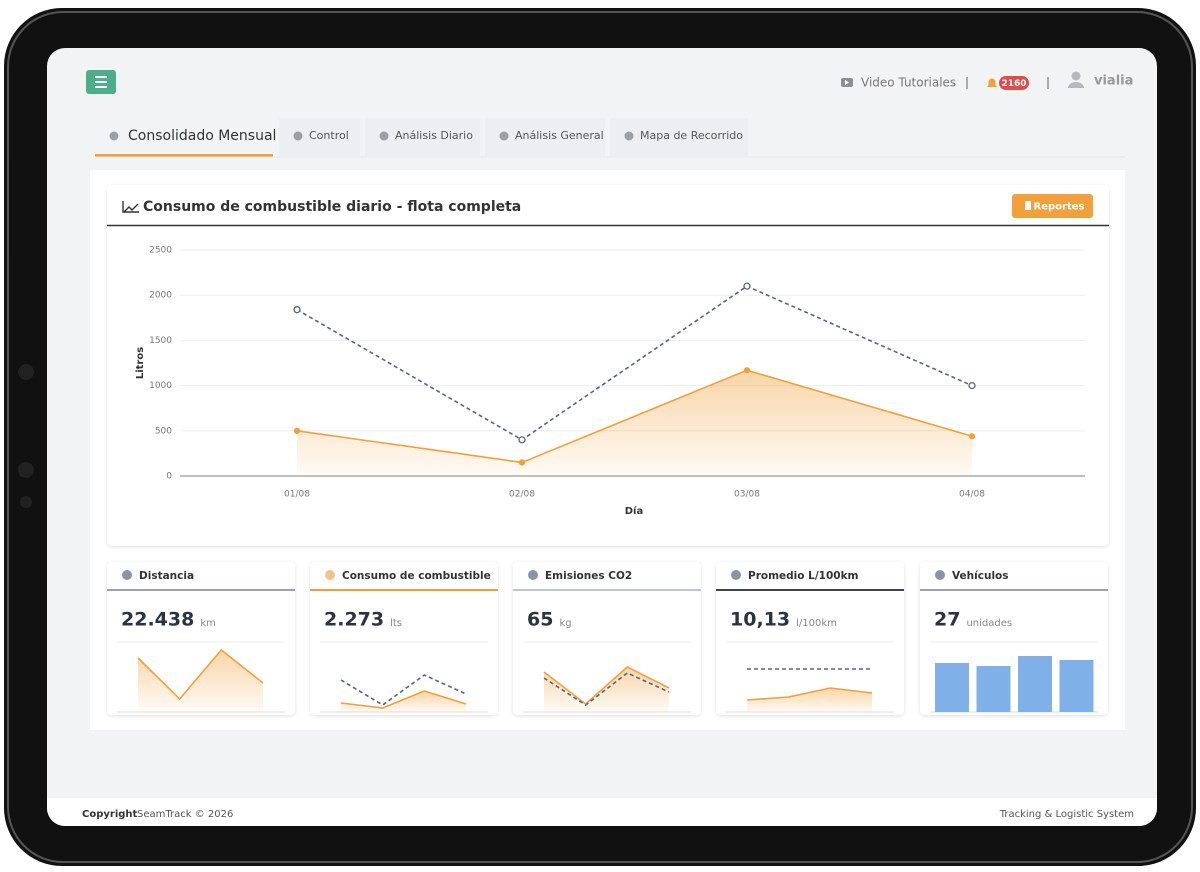 Image resolution: width=1200 pixels, height=872 pixels. I want to click on tab-label: Mapa de Recorrido, so click(691, 135).